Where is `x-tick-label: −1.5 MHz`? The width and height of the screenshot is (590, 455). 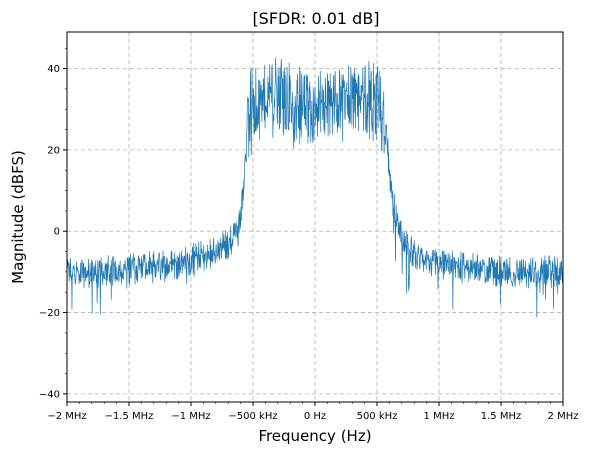 x-tick-label: −1.5 MHz is located at coordinates (129, 416).